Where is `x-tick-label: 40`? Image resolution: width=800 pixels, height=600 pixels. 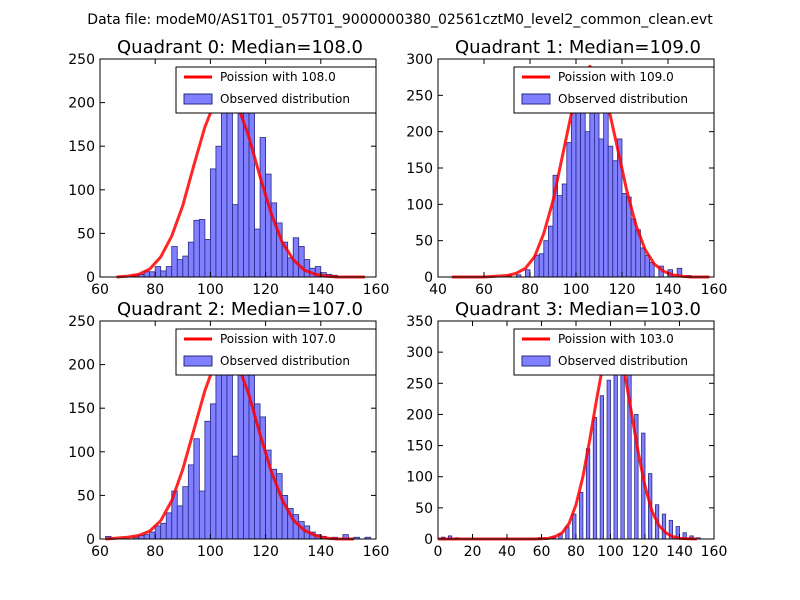 x-tick-label: 40 is located at coordinates (507, 552).